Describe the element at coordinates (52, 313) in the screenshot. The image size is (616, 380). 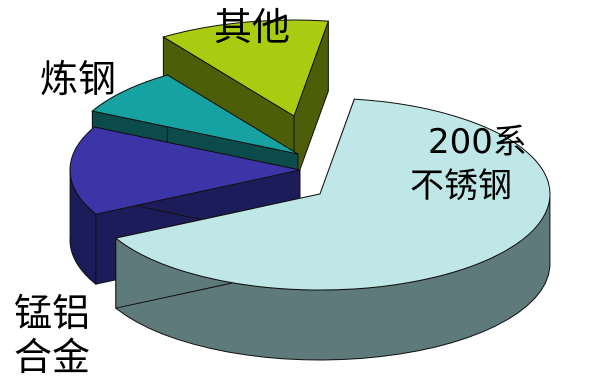
I see `label-mn-al-line1: 锰铝` at that location.